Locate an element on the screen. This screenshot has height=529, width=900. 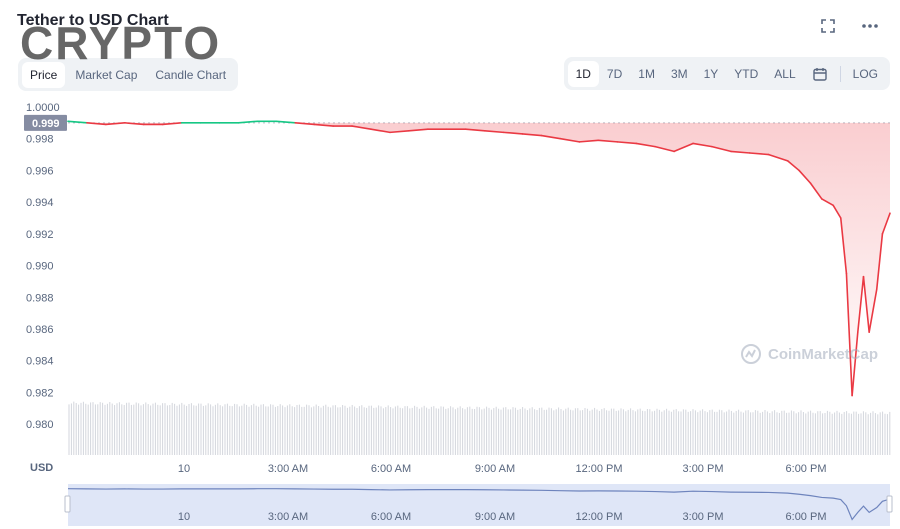
tab-price: Price is located at coordinates (44, 74).